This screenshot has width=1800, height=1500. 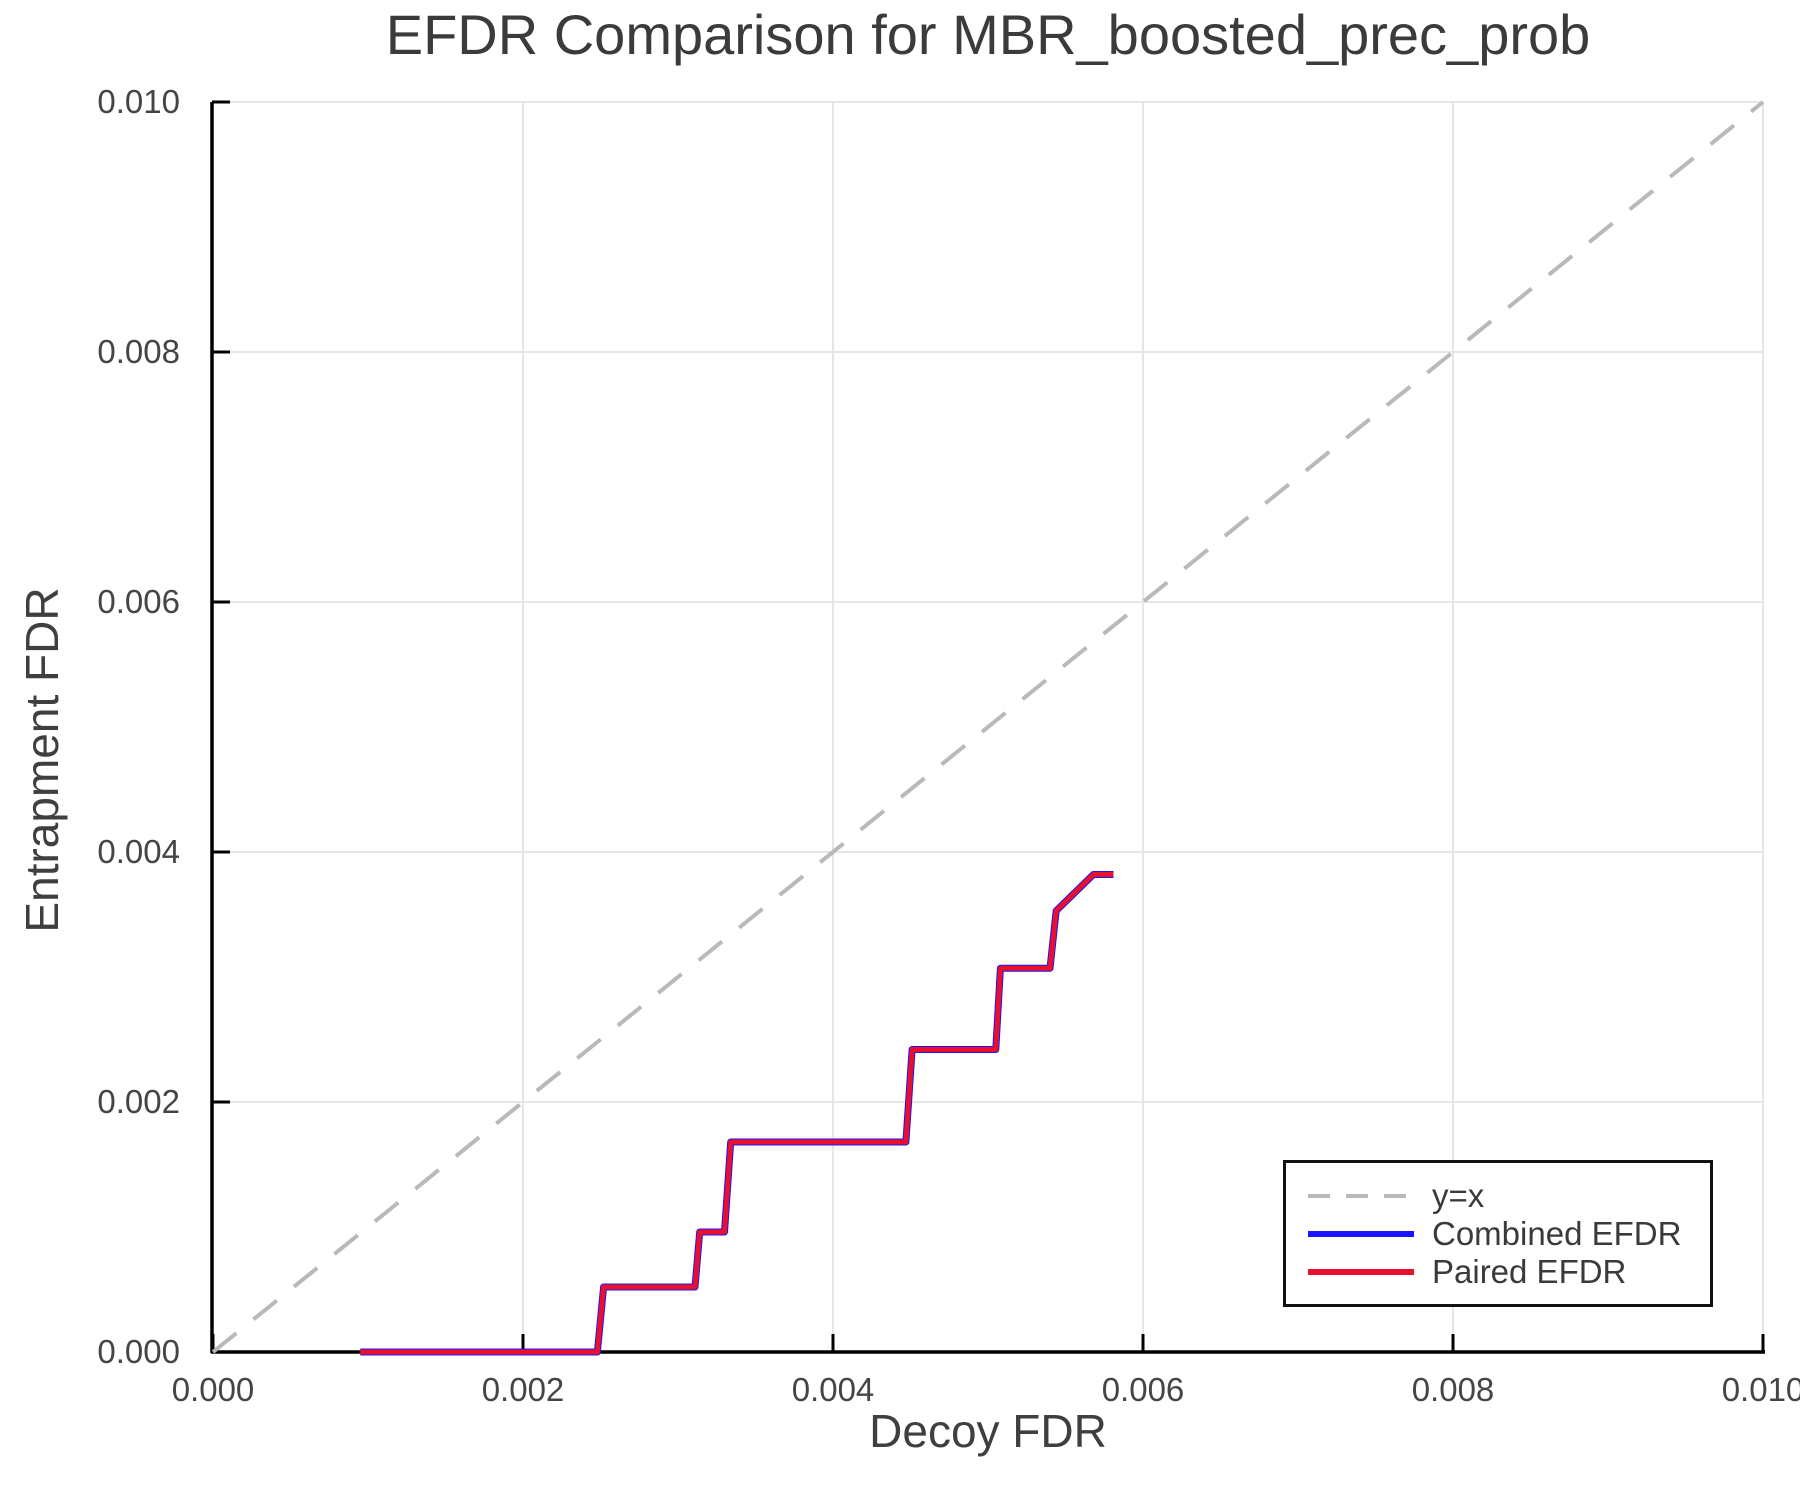 What do you see at coordinates (138, 601) in the screenshot?
I see `y-tick-label: 0.006` at bounding box center [138, 601].